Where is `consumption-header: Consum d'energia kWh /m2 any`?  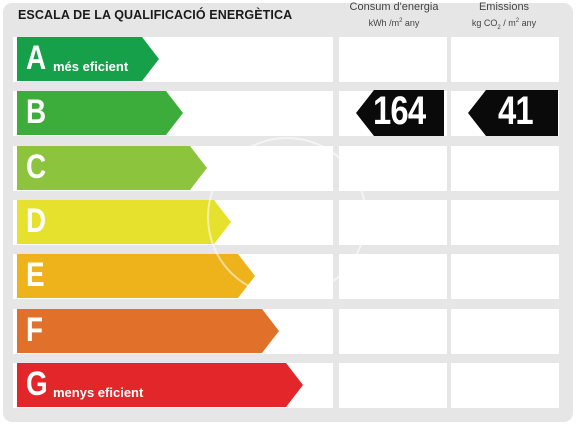 consumption-header: Consum d'energia kWh /m2 any is located at coordinates (394, 15).